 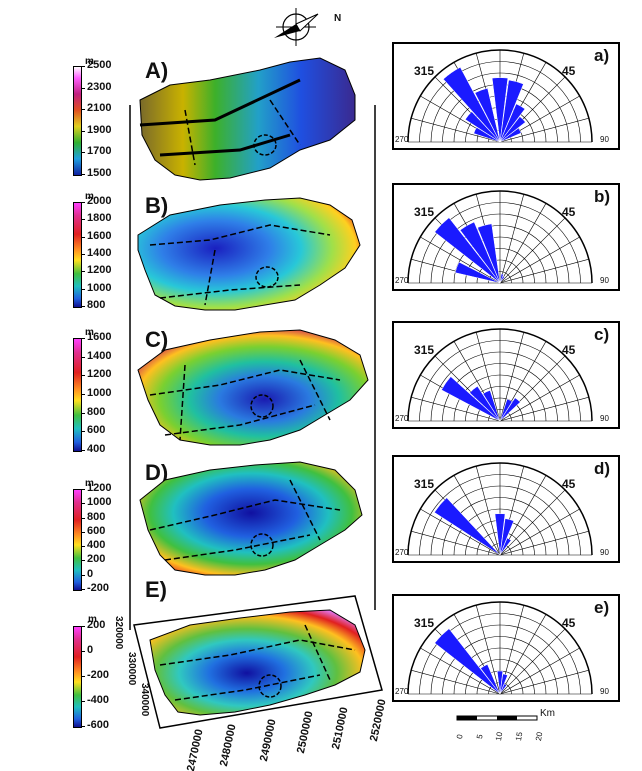 I want to click on colorbar-tick-label: 200, so click(x=96, y=625).